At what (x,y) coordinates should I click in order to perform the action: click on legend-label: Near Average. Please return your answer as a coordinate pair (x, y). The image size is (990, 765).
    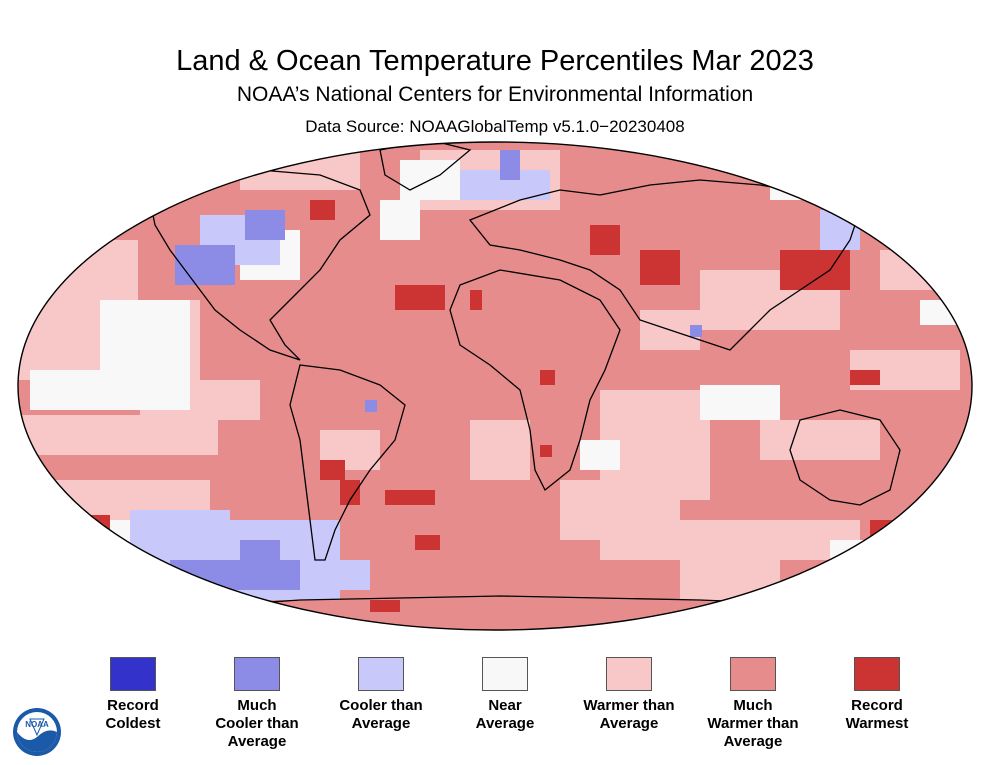
    Looking at the image, I should click on (505, 714).